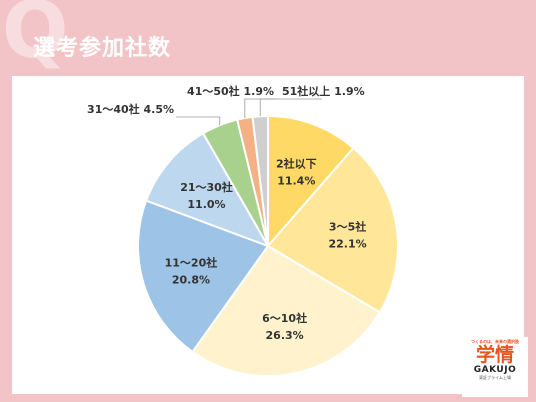 This screenshot has height=402, width=536. I want to click on watermark-q-letter: Q, so click(35, 38).